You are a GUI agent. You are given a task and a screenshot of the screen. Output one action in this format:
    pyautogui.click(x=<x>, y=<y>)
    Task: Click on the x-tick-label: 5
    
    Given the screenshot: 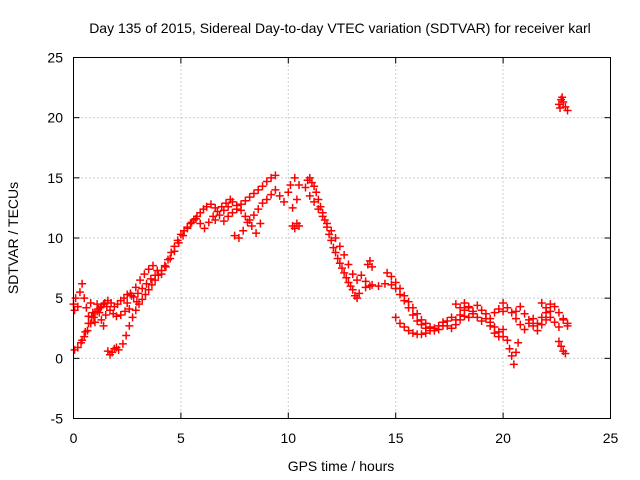 What is the action you would take?
    pyautogui.click(x=181, y=438)
    